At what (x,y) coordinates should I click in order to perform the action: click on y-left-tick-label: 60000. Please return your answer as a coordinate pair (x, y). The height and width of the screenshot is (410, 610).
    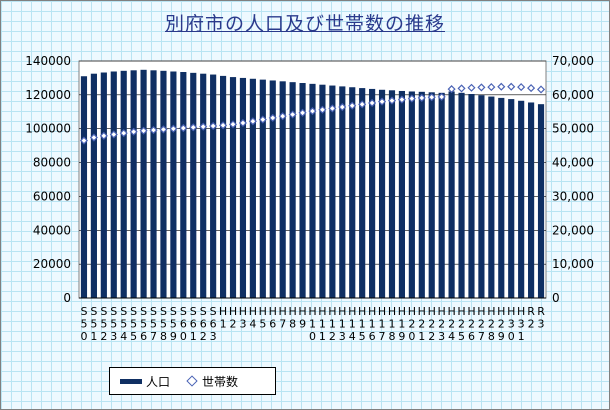
    Looking at the image, I should click on (52, 196).